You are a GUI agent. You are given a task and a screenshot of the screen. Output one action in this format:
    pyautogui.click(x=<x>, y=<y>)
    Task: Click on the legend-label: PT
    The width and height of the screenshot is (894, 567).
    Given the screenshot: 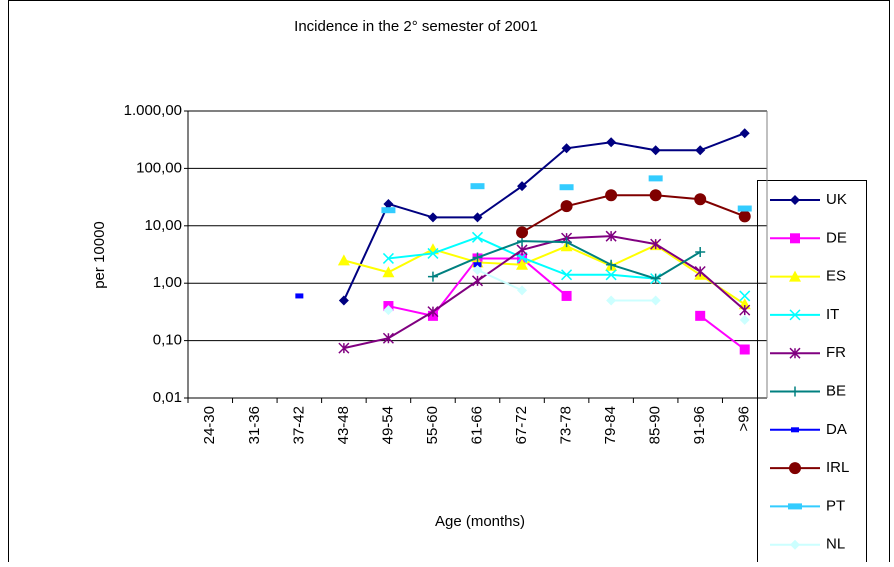 What is the action you would take?
    pyautogui.click(x=835, y=505)
    